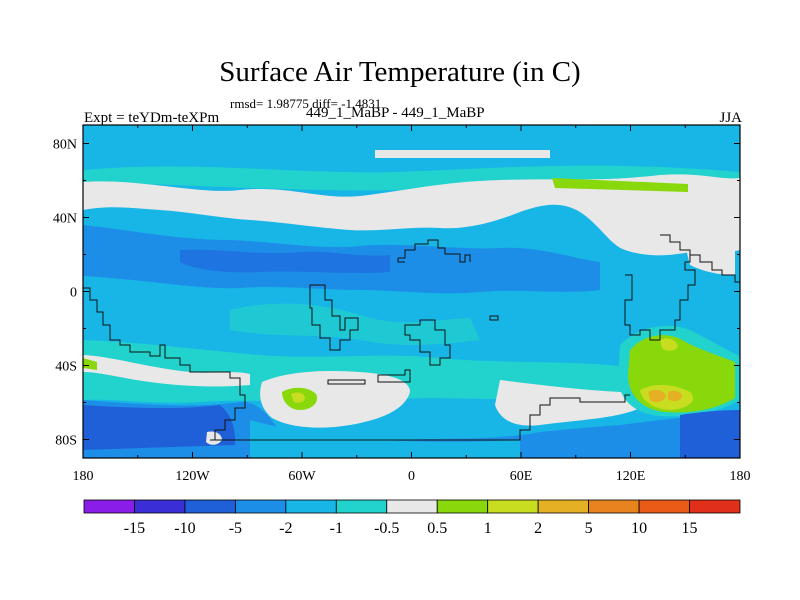  Describe the element at coordinates (427, 342) in the screenshot. I see `coast-africa-south` at that location.